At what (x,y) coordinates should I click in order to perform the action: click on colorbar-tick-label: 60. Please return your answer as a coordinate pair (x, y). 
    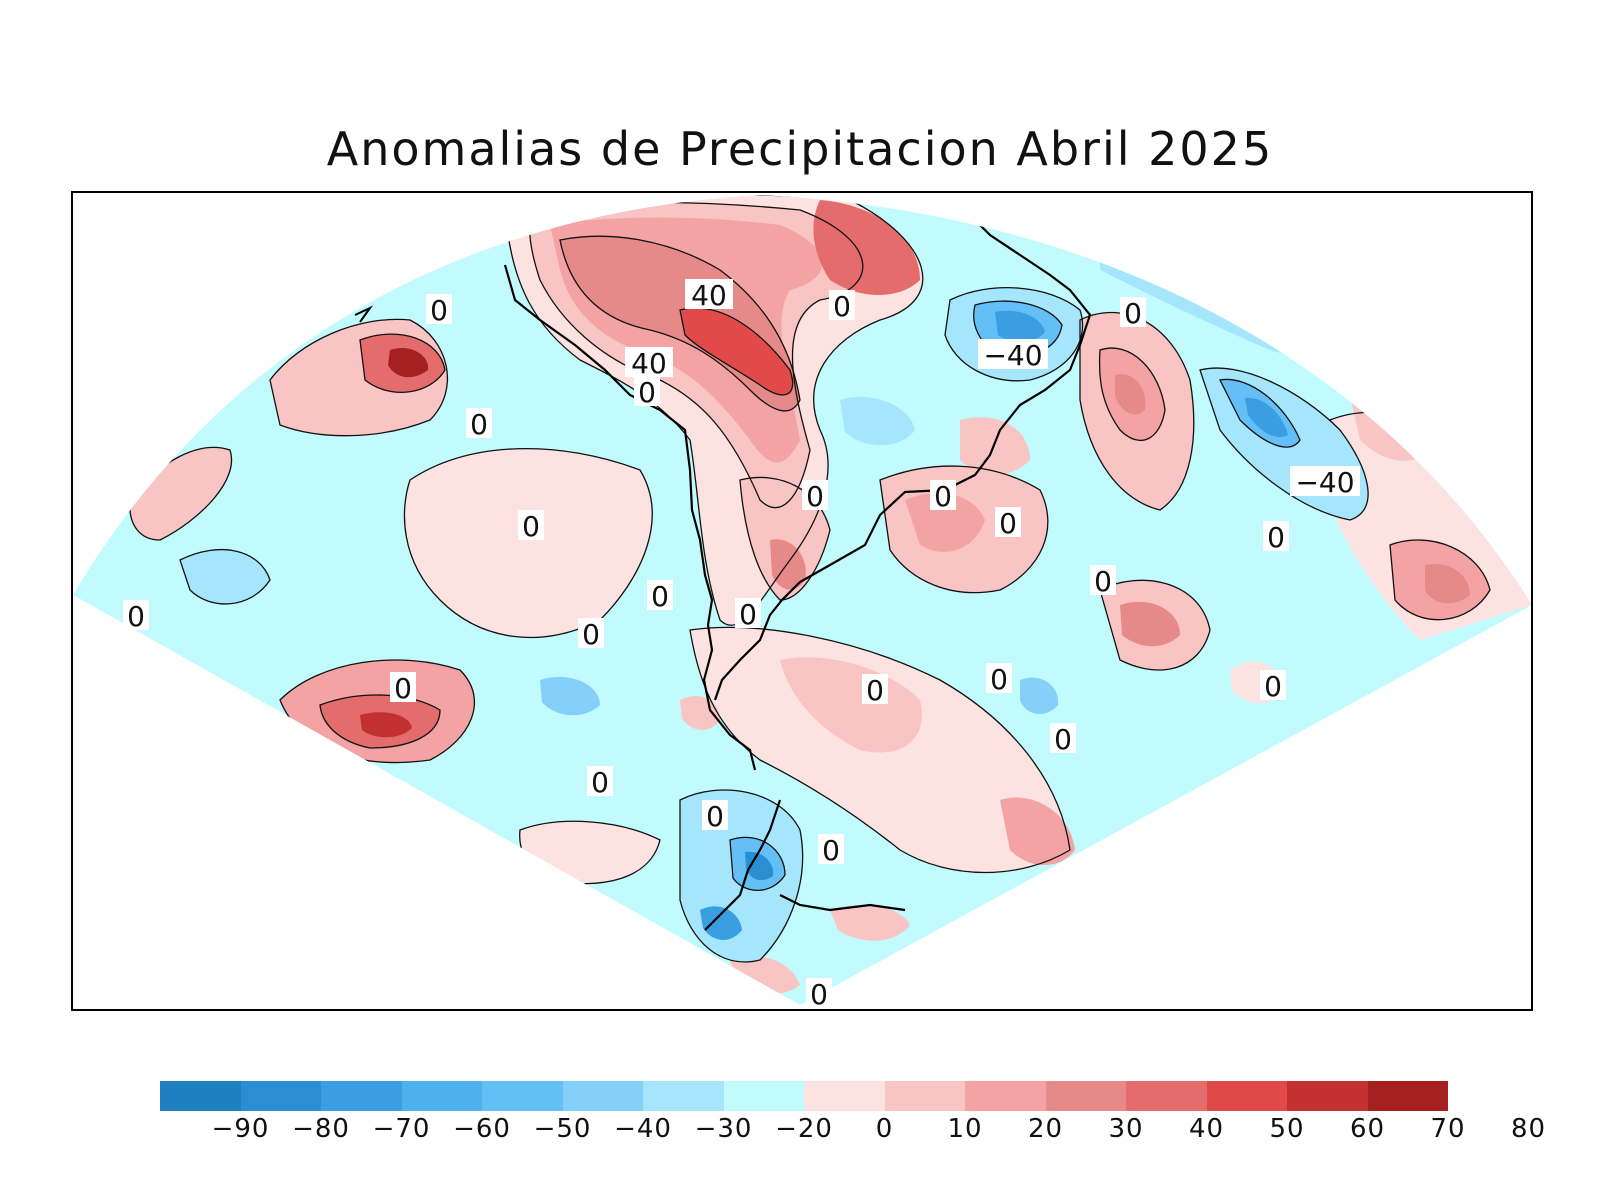
    Looking at the image, I should click on (1367, 1129).